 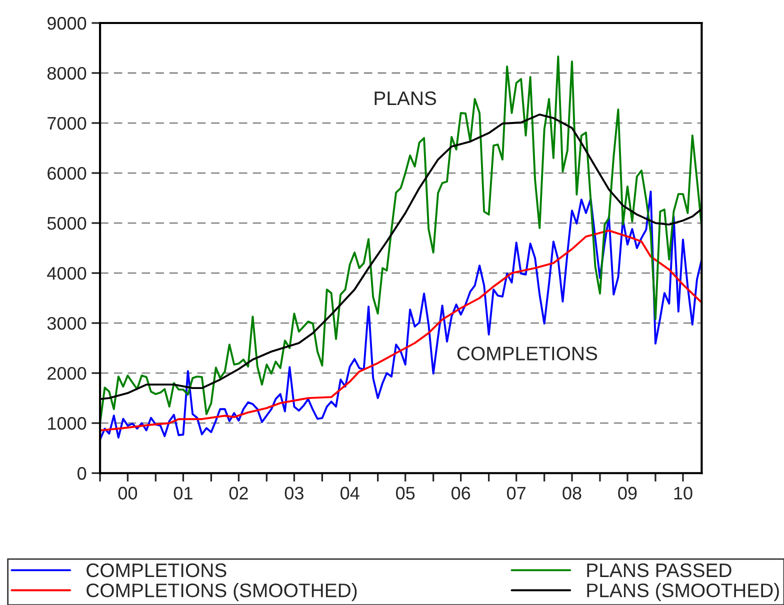 What do you see at coordinates (627, 493) in the screenshot?
I see `x-tick-label: 09` at bounding box center [627, 493].